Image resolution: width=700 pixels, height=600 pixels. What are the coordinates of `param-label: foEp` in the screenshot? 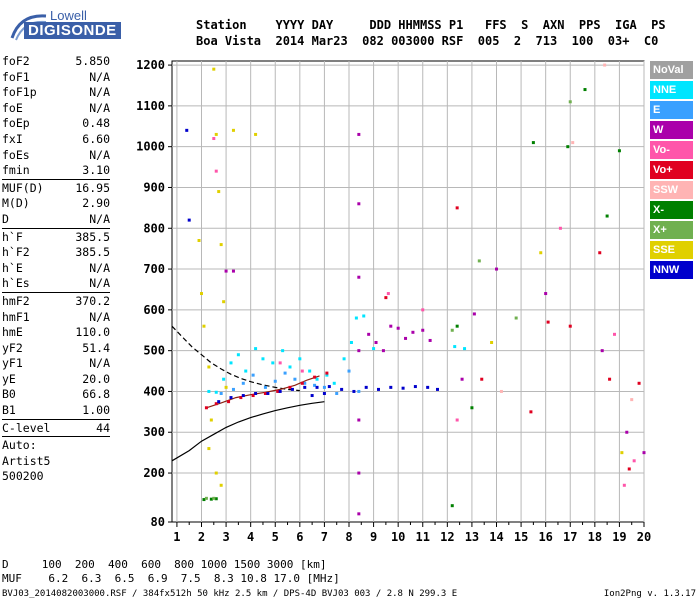 It's located at (16, 123).